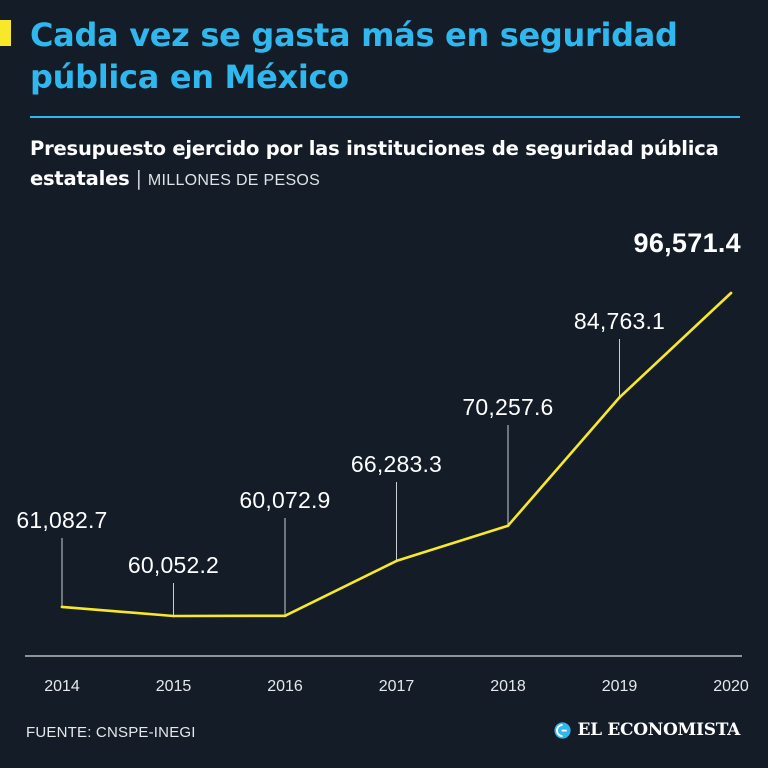  I want to click on x-tick-label-2015: 2015, so click(174, 686).